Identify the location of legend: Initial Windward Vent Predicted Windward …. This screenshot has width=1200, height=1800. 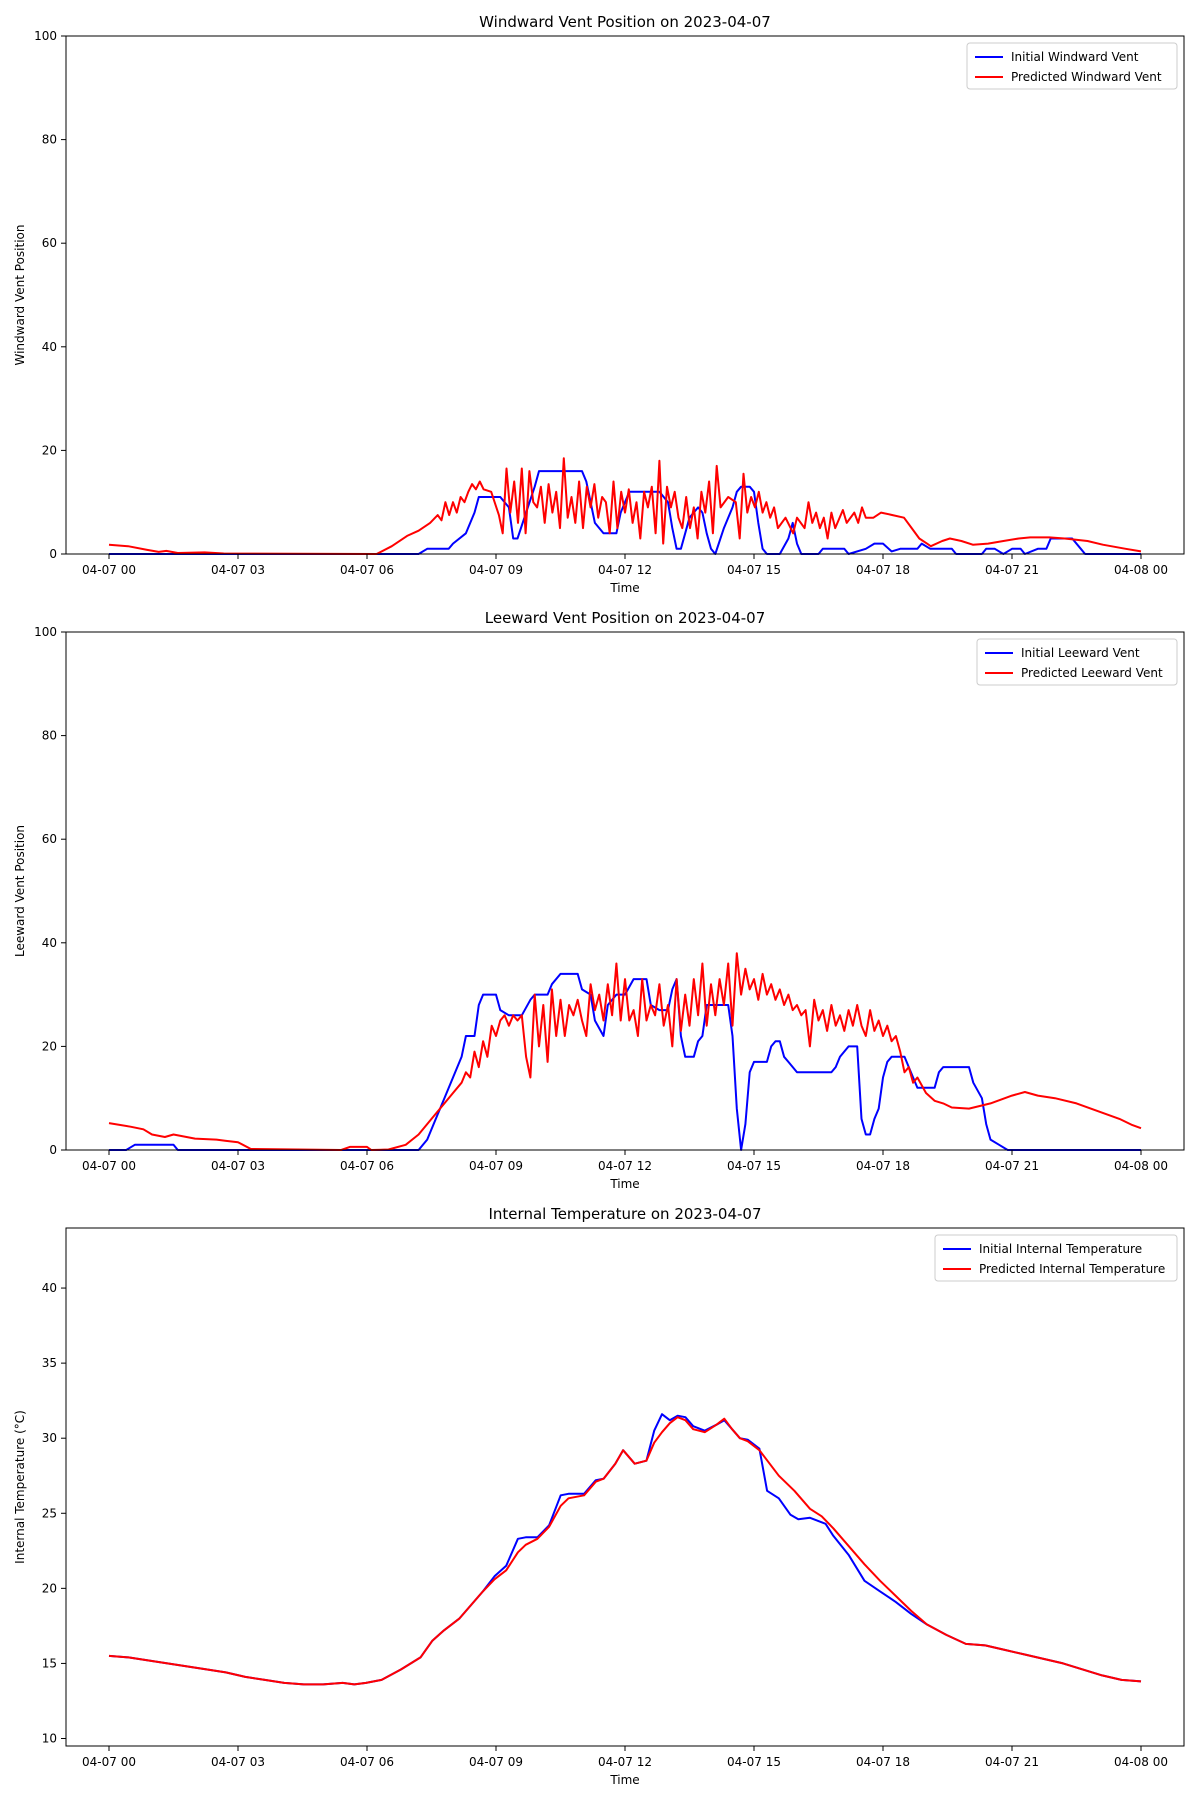
(1072, 66).